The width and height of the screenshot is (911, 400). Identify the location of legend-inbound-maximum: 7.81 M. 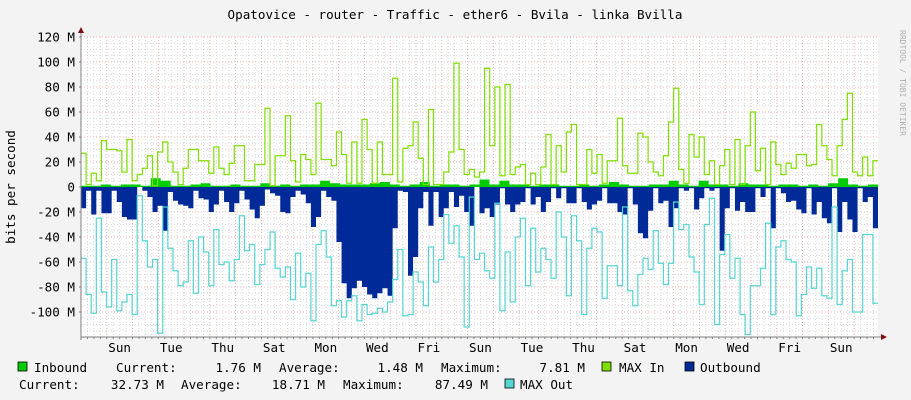
(563, 367).